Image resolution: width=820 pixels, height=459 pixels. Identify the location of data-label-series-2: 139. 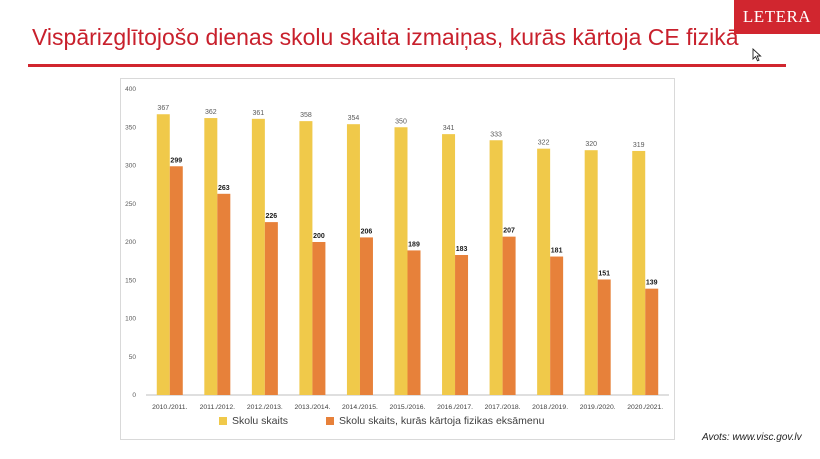
(652, 283).